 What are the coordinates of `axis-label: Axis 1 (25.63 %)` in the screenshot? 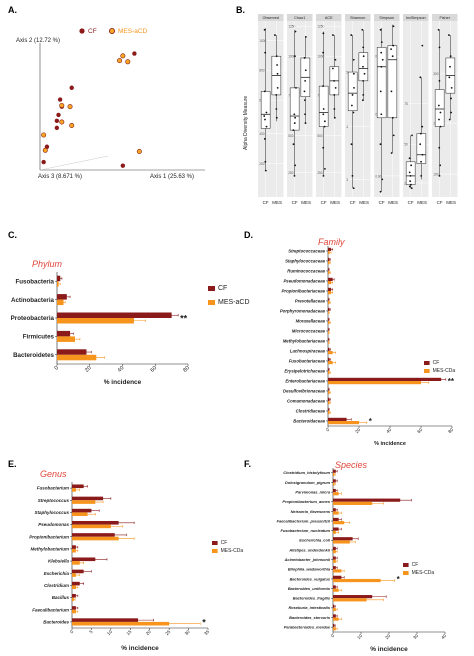 It's located at (172, 177).